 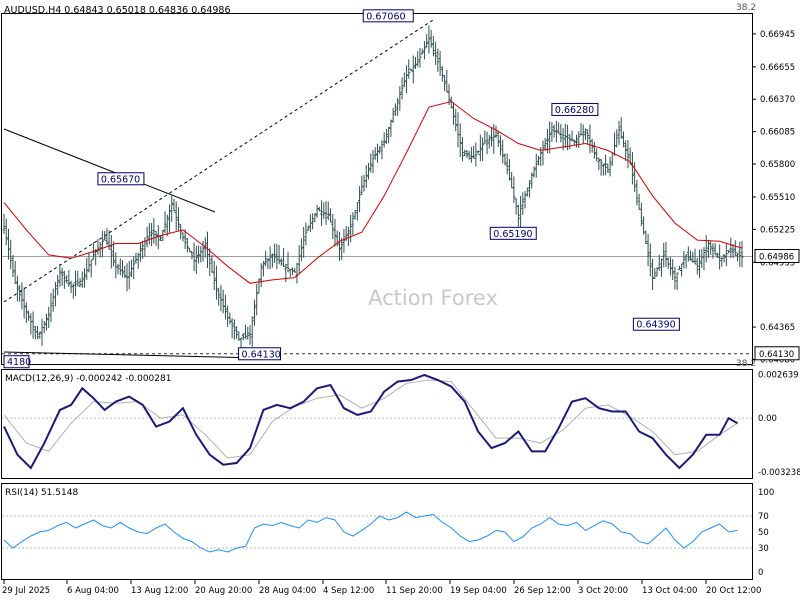 I want to click on fib-bottom-label: 38.2, so click(x=746, y=364).